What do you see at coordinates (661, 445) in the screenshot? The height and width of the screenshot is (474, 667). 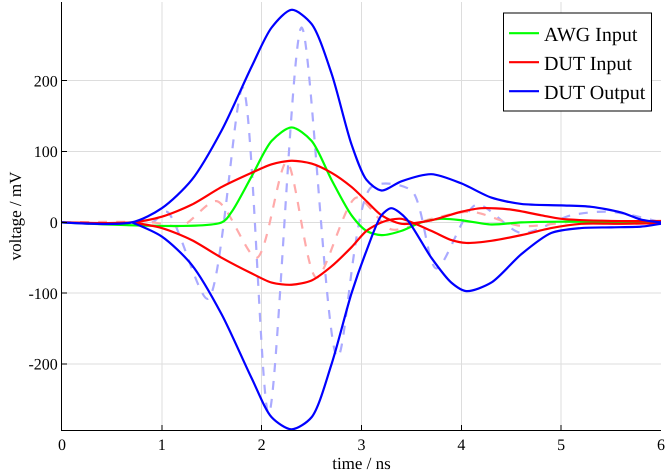 I see `x-tick-label: 6` at bounding box center [661, 445].